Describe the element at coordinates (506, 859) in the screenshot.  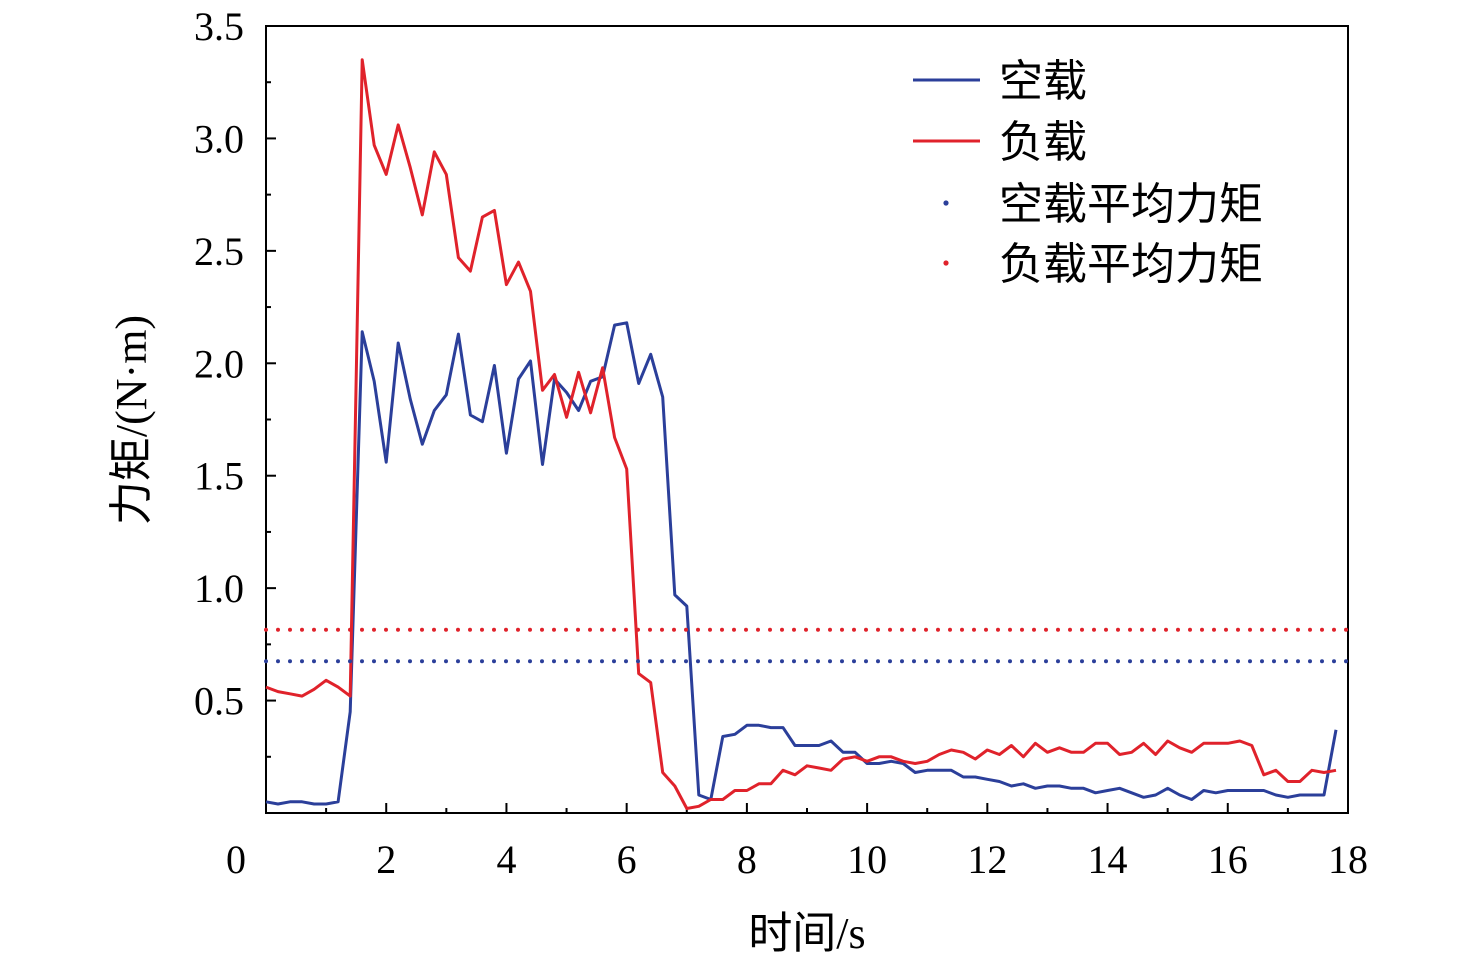
I see `x-tick-label: 4` at that location.